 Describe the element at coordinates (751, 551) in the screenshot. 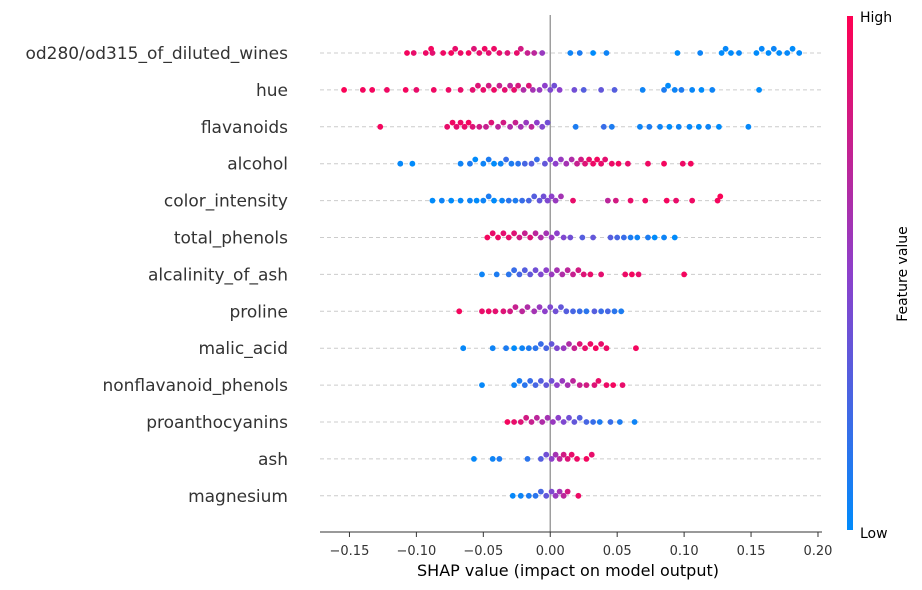

I see `x-tick-label: 0.15` at that location.